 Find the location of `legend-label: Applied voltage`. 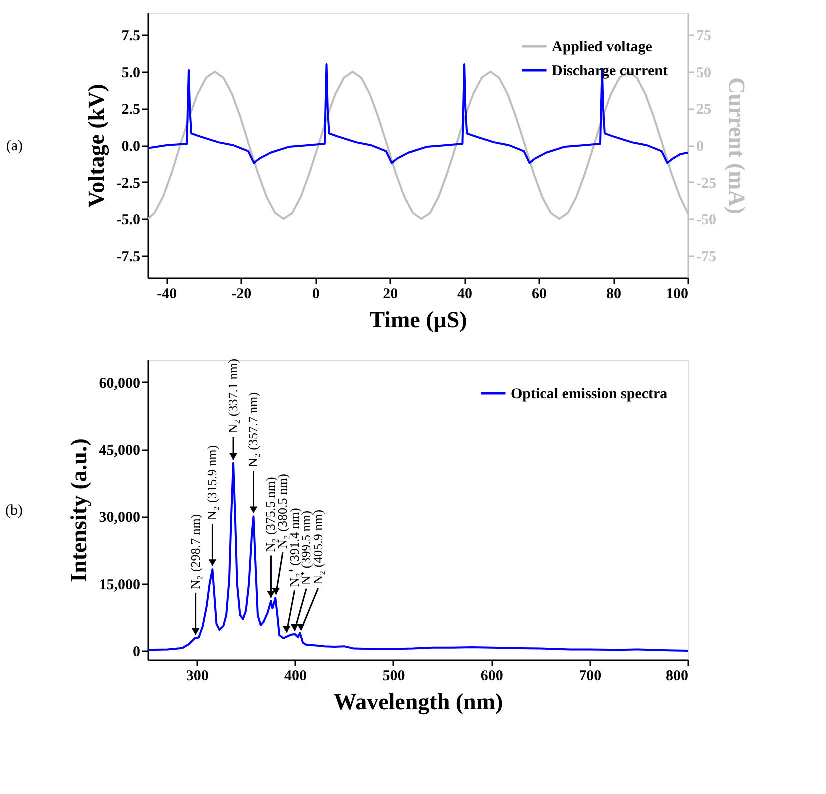

legend-label: Applied voltage is located at coordinates (602, 48).